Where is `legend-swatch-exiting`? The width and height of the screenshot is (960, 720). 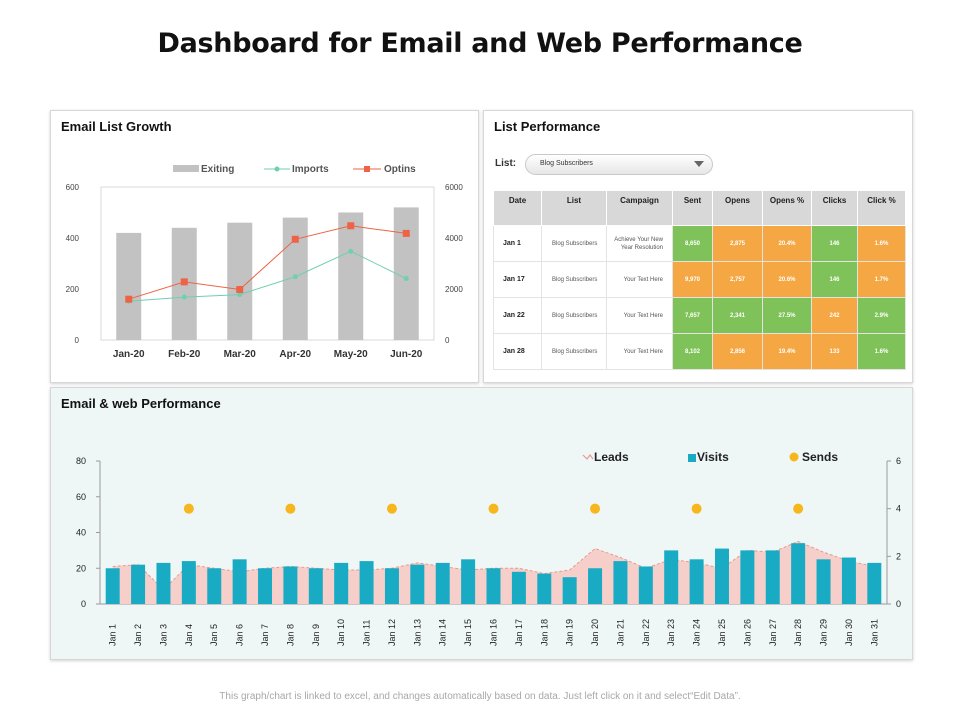
legend-swatch-exiting is located at coordinates (186, 168).